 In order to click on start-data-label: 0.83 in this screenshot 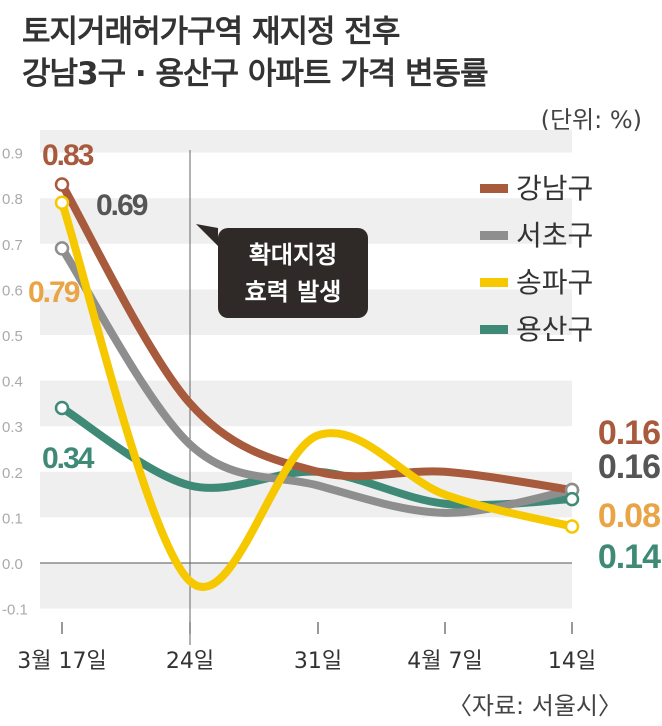, I will do `click(68, 155)`.